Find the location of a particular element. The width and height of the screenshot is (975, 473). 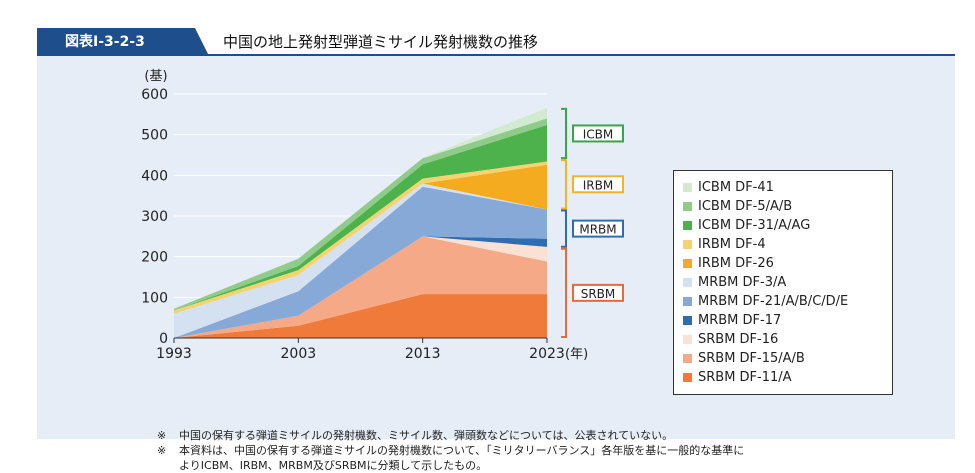

x-axis-unit: (年) is located at coordinates (576, 354).